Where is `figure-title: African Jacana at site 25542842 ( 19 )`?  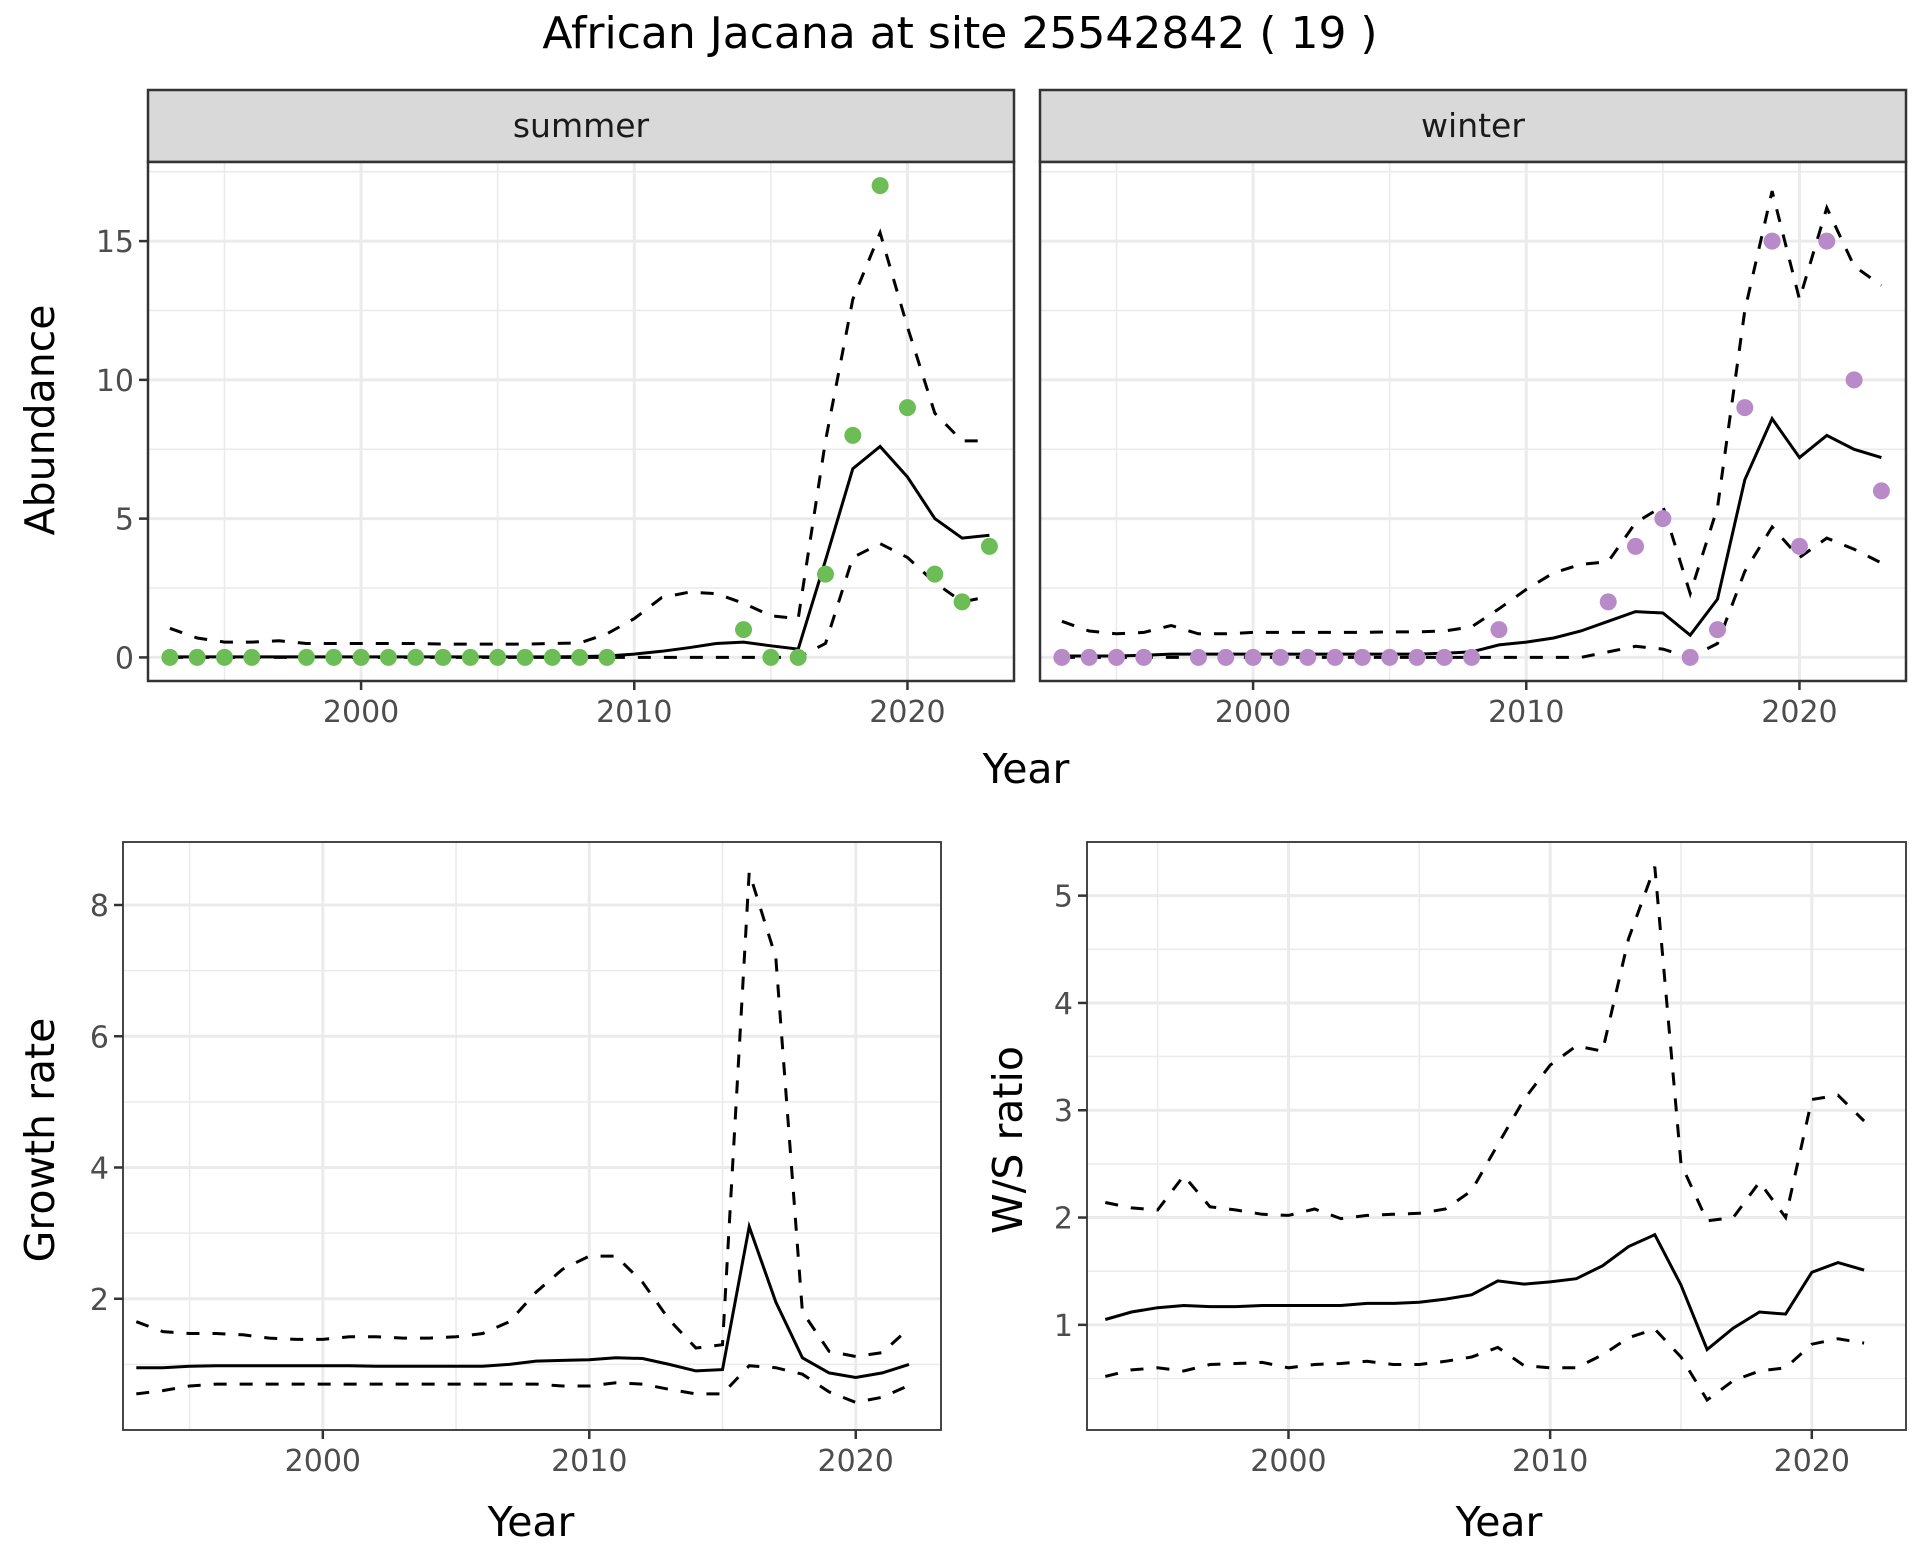 figure-title: African Jacana at site 25542842 ( 19 ) is located at coordinates (959, 33).